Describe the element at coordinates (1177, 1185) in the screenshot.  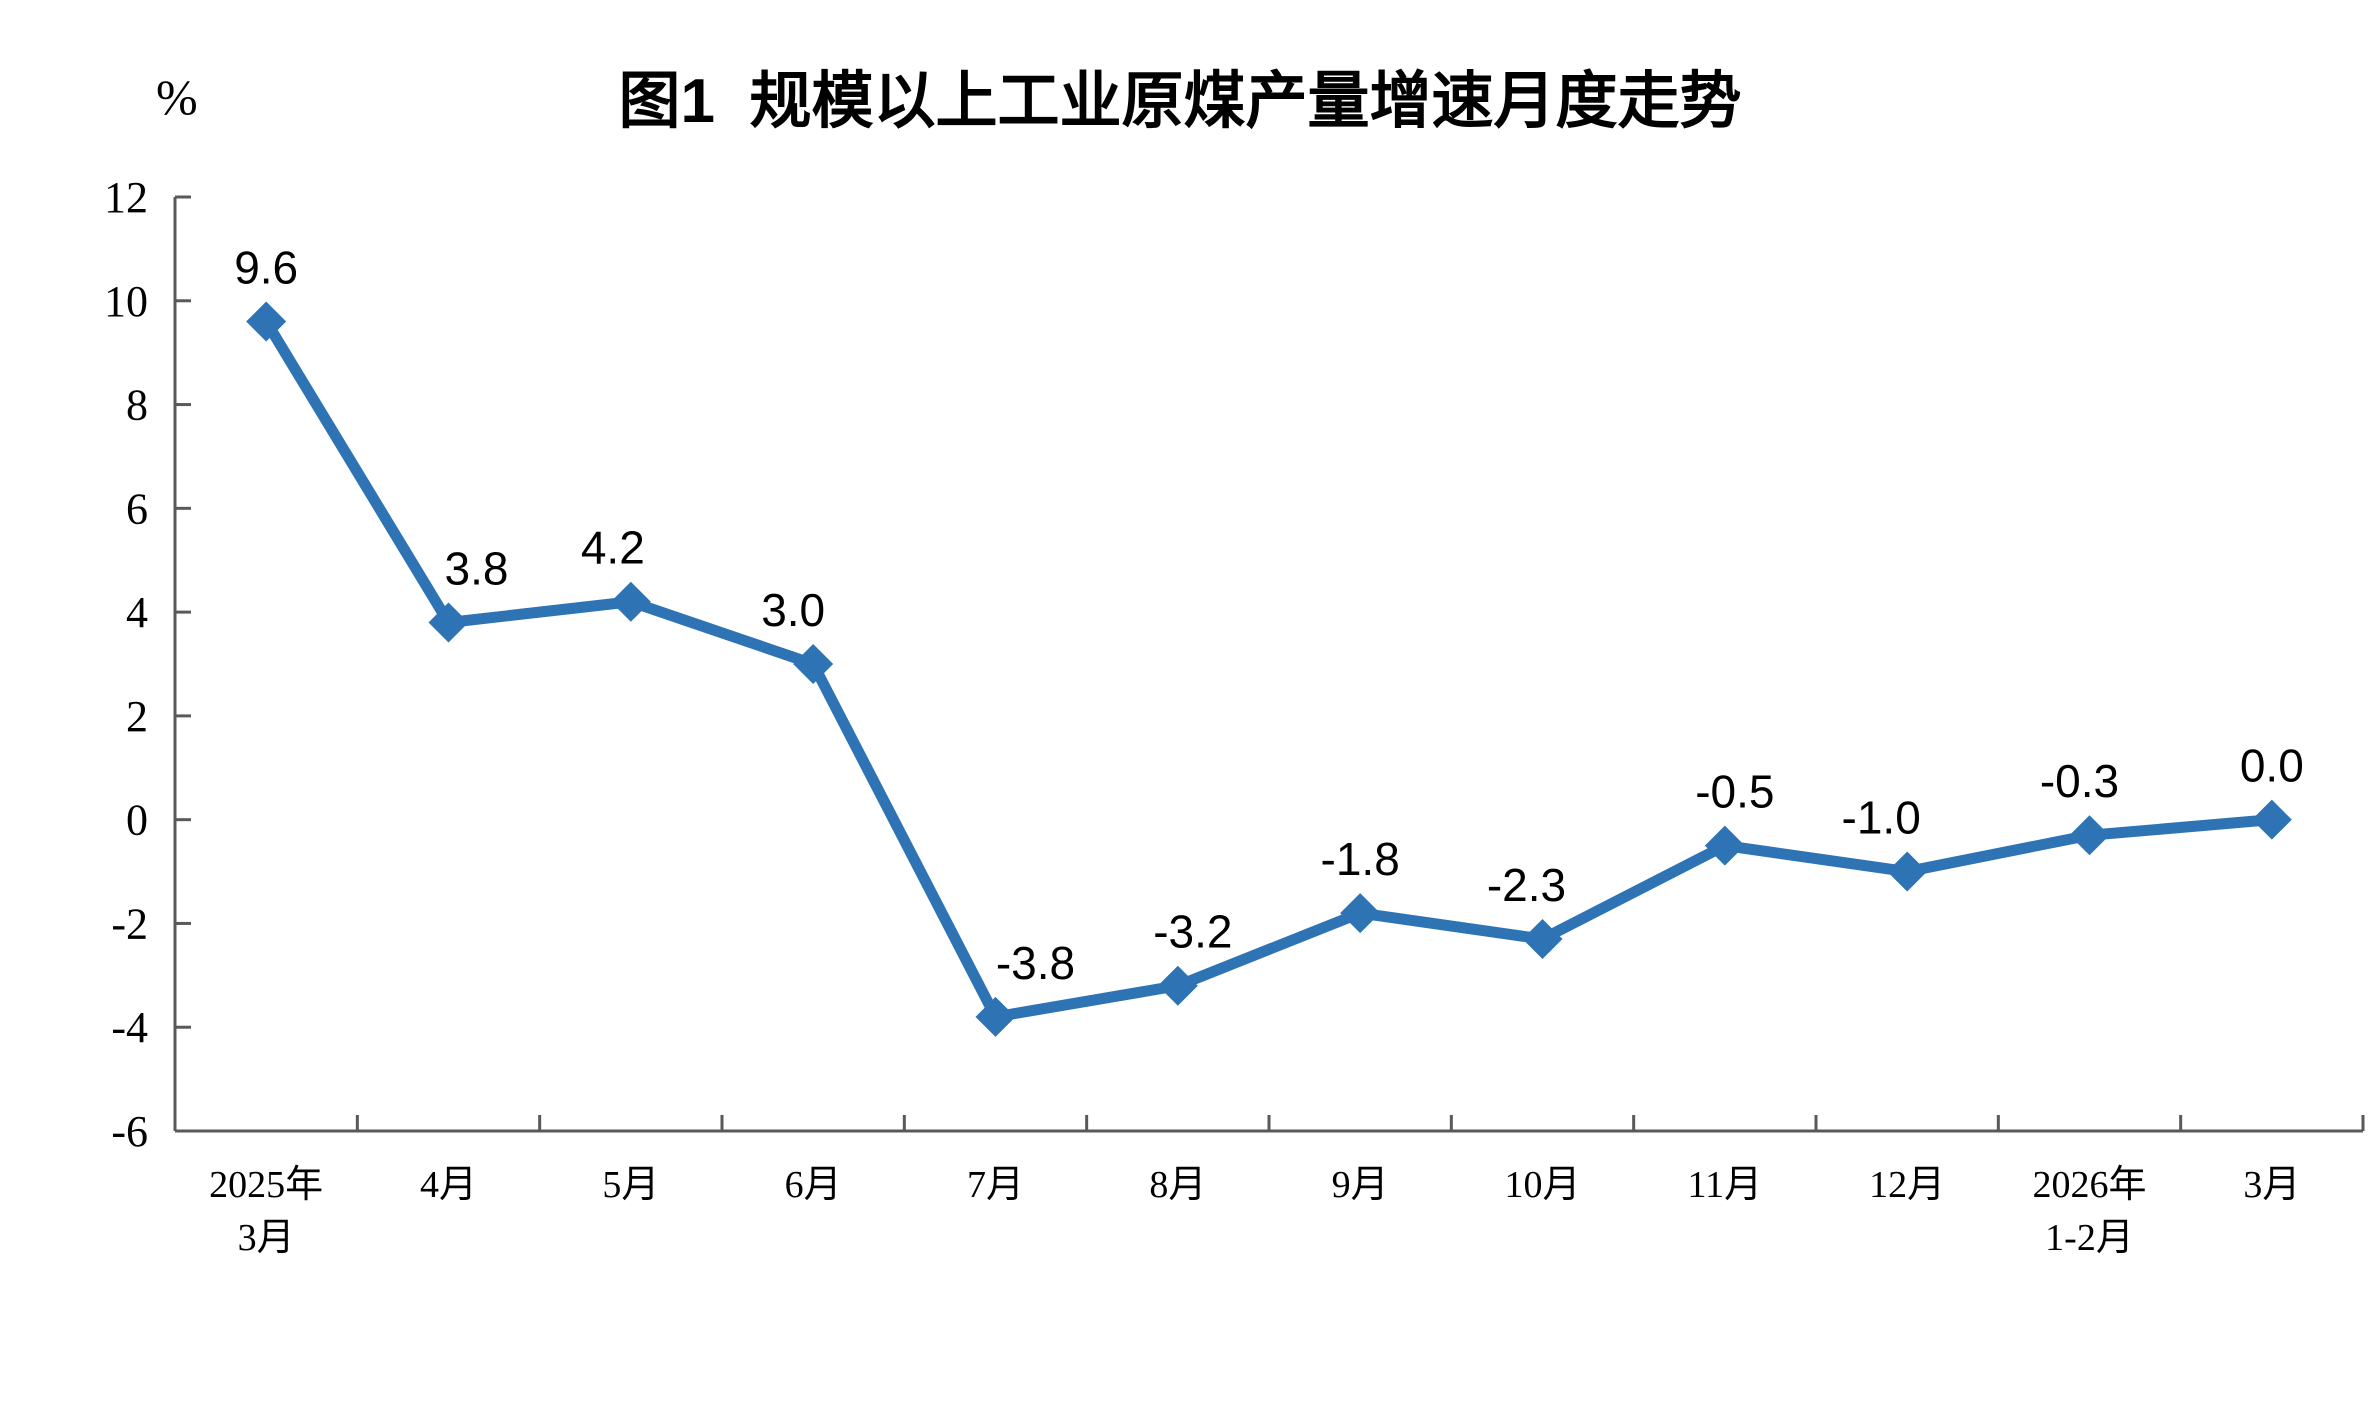
I see `x-category-label: 8月` at that location.